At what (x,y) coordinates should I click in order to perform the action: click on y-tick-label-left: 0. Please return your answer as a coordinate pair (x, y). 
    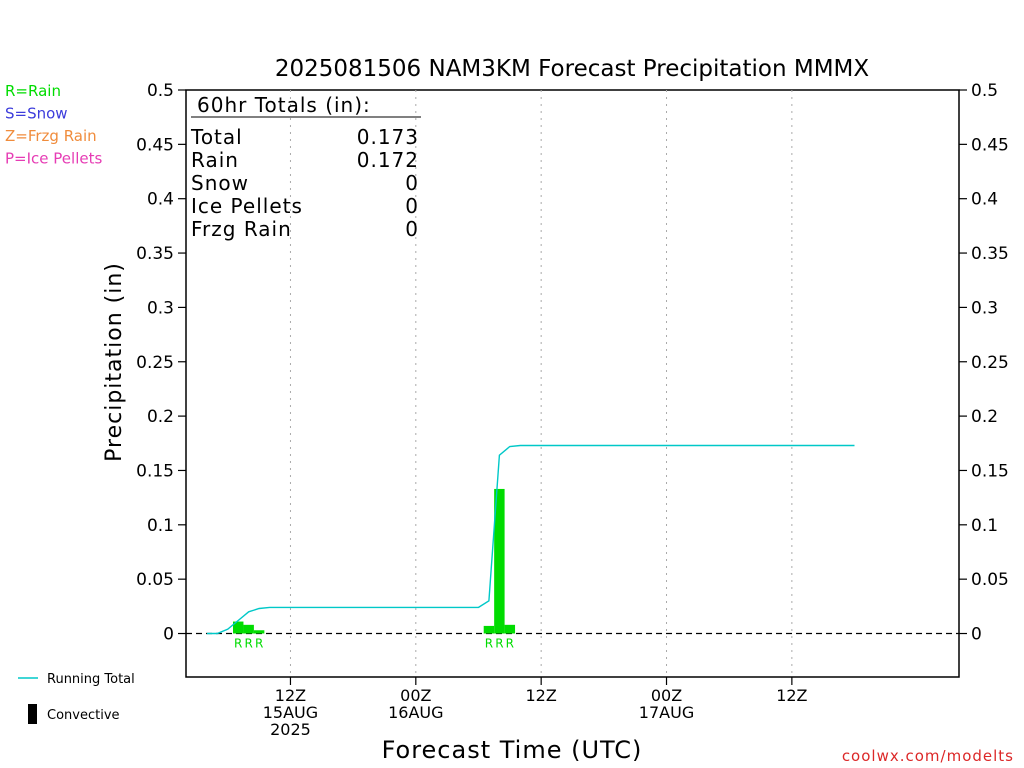
    Looking at the image, I should click on (168, 635).